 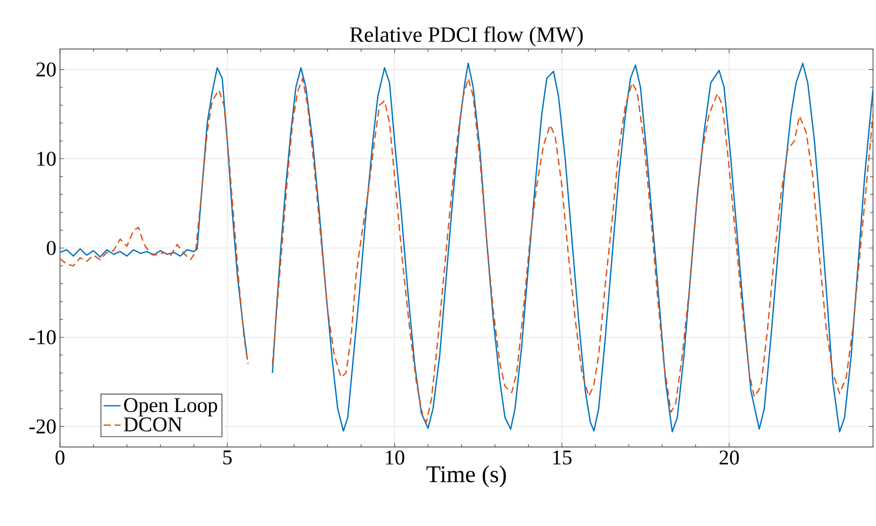 I want to click on legend-label: Open Loop, so click(x=171, y=407).